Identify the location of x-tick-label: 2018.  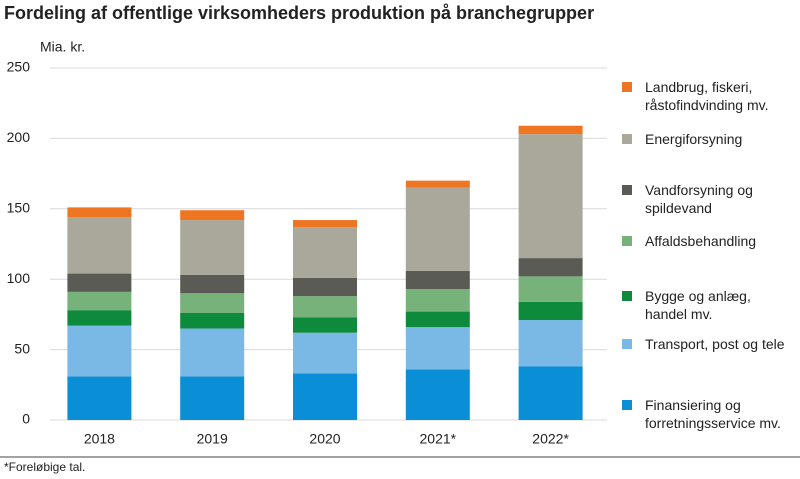
(99, 439).